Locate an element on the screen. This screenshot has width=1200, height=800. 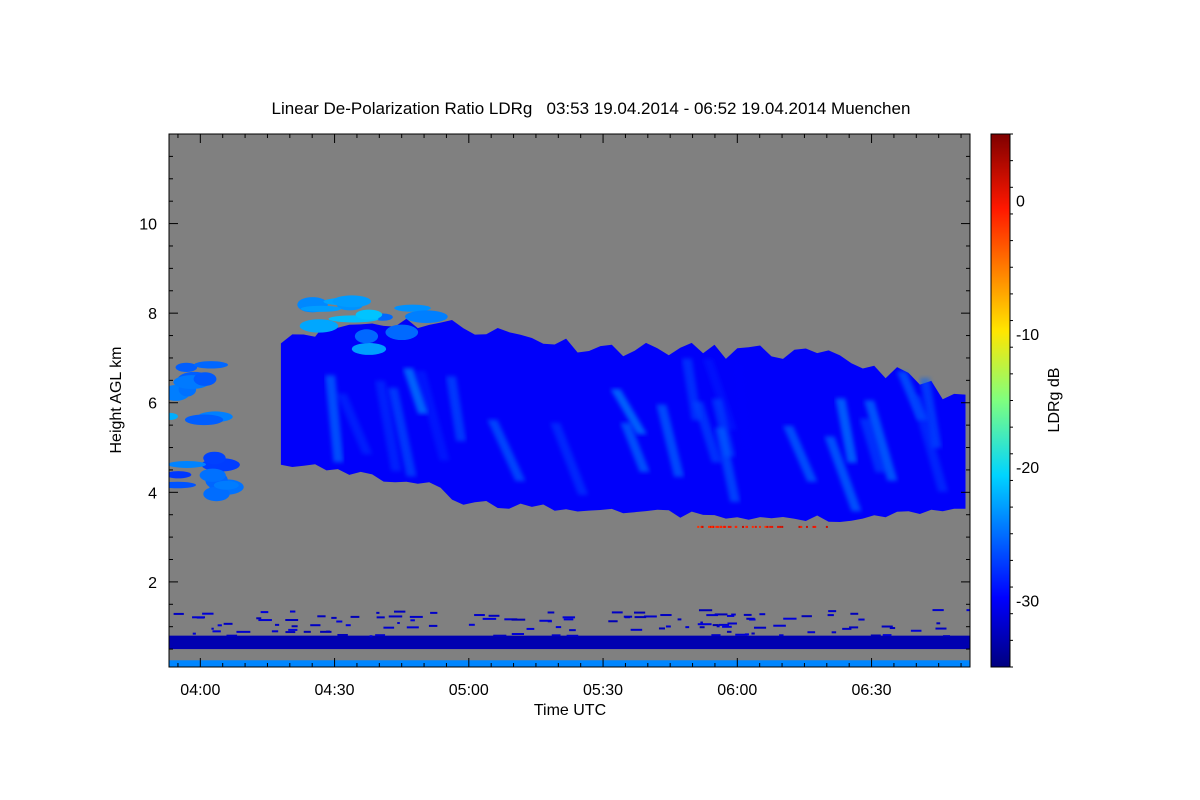
x-tick-label: 05:30 is located at coordinates (603, 690).